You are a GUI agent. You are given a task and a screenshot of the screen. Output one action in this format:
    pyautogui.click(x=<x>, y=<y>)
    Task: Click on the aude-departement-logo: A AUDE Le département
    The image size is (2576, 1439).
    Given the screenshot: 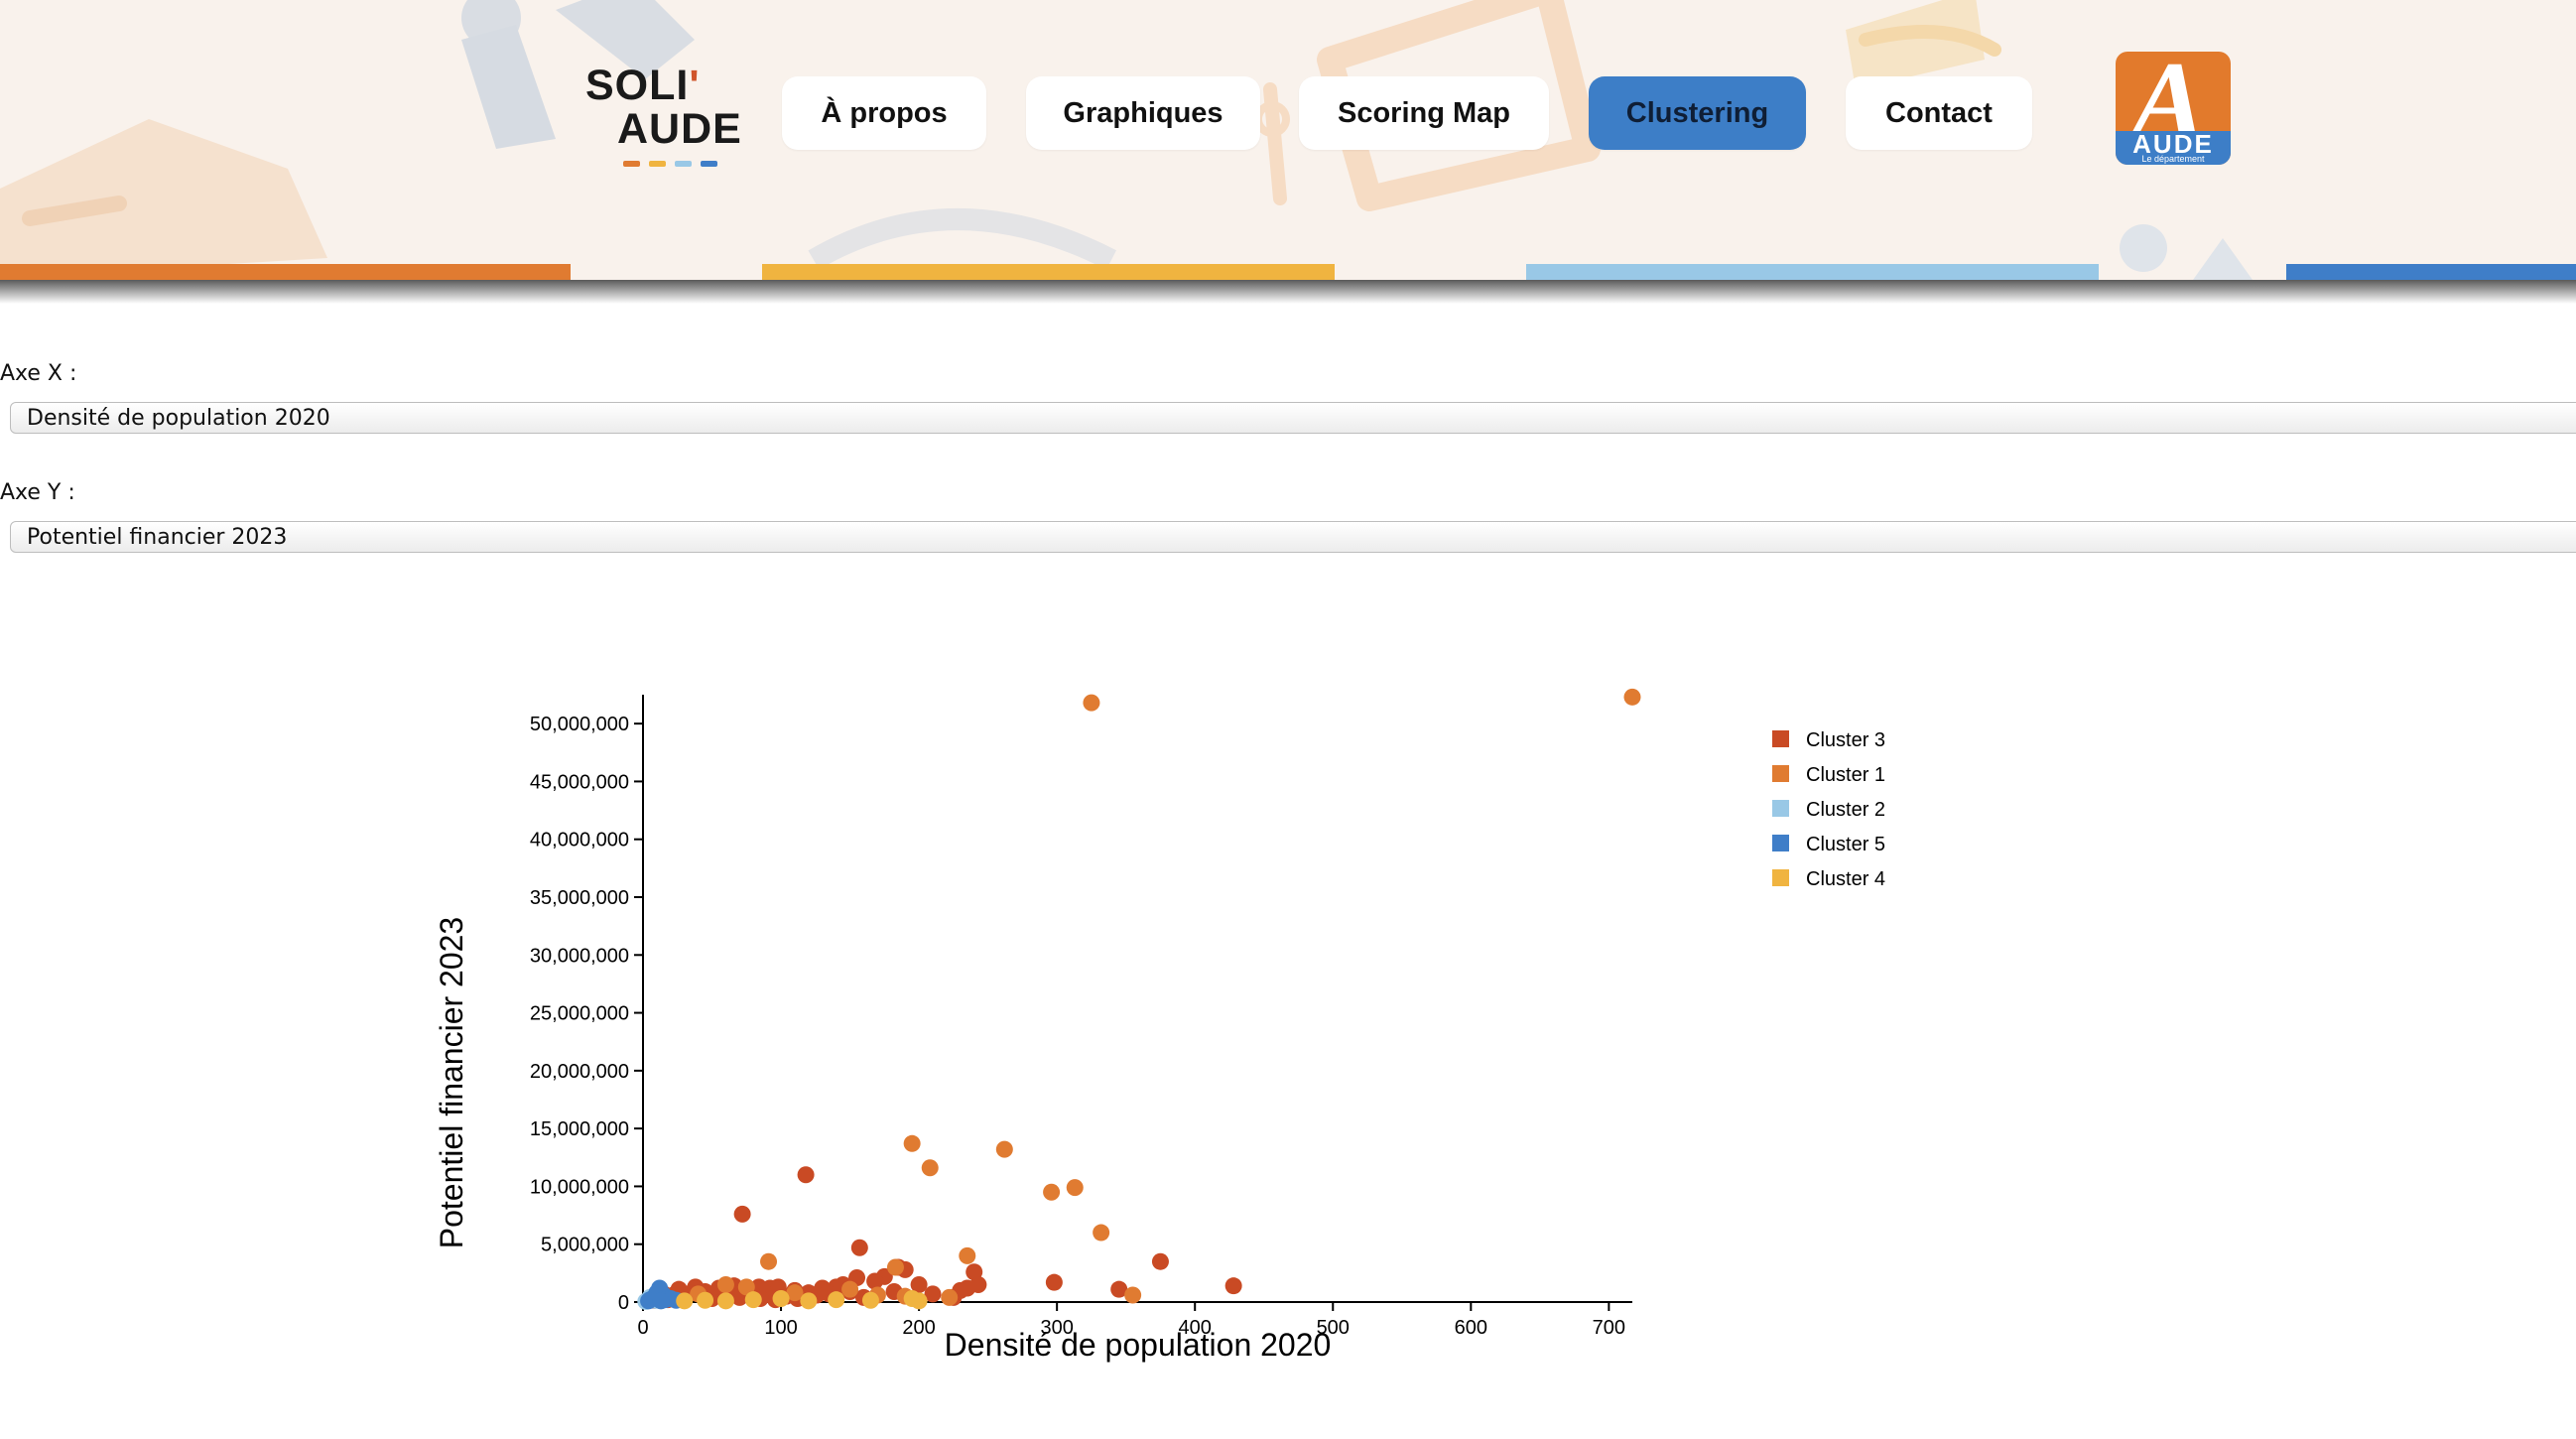 What is the action you would take?
    pyautogui.click(x=2173, y=108)
    